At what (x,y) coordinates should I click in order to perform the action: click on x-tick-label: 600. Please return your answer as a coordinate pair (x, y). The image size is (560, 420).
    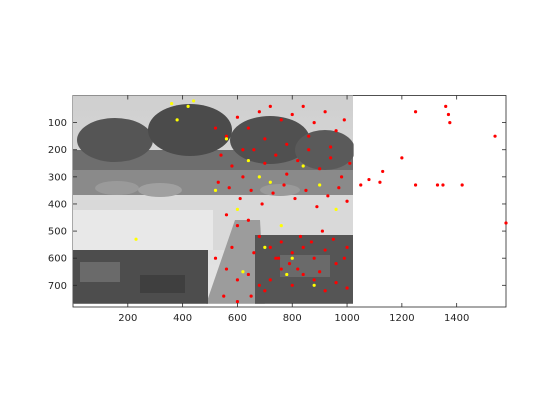
    Looking at the image, I should click on (237, 318).